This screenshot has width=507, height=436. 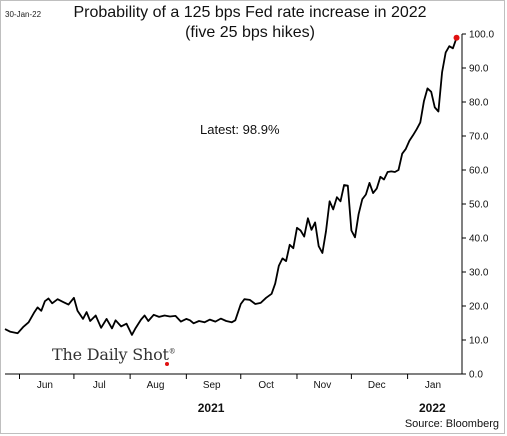 I want to click on x-tick-label: Aug, so click(x=156, y=385).